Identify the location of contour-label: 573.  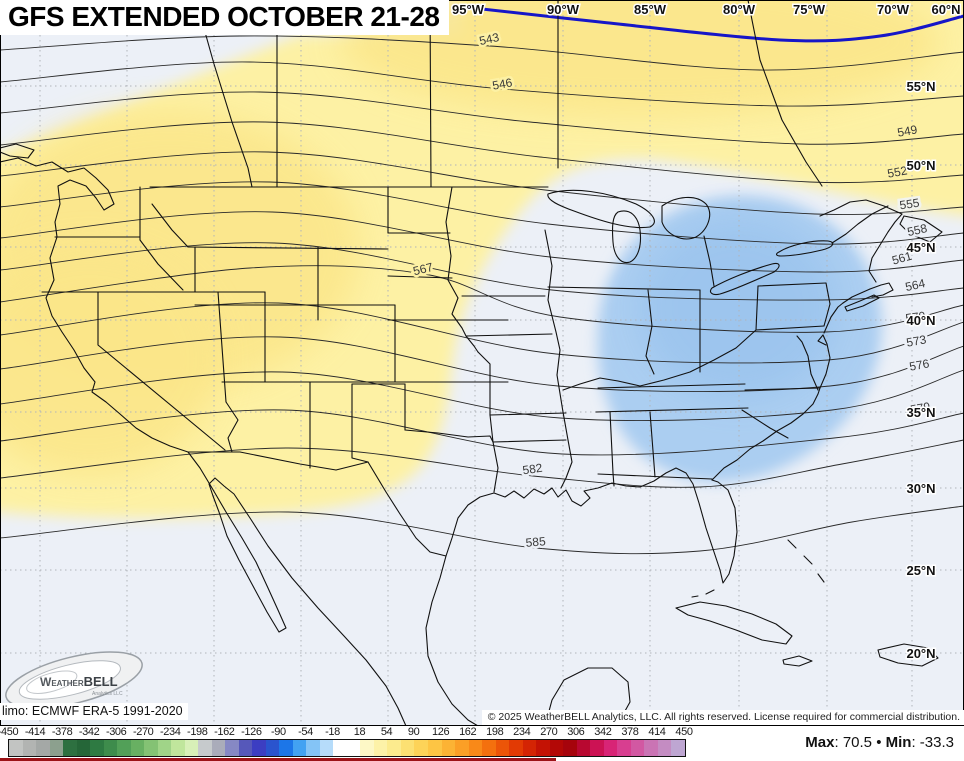
(916, 340).